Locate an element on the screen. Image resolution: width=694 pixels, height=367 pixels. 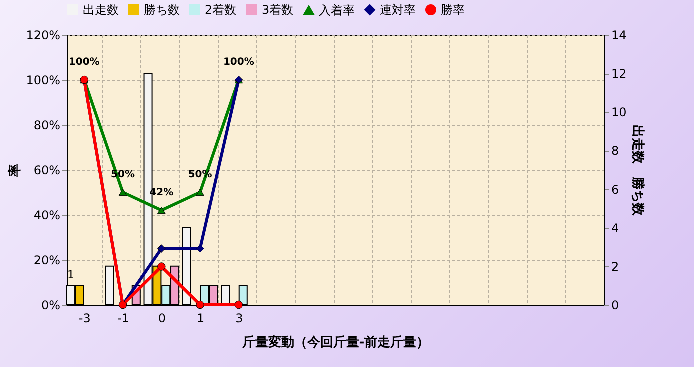
legend-label: 勝ち数 is located at coordinates (162, 10).